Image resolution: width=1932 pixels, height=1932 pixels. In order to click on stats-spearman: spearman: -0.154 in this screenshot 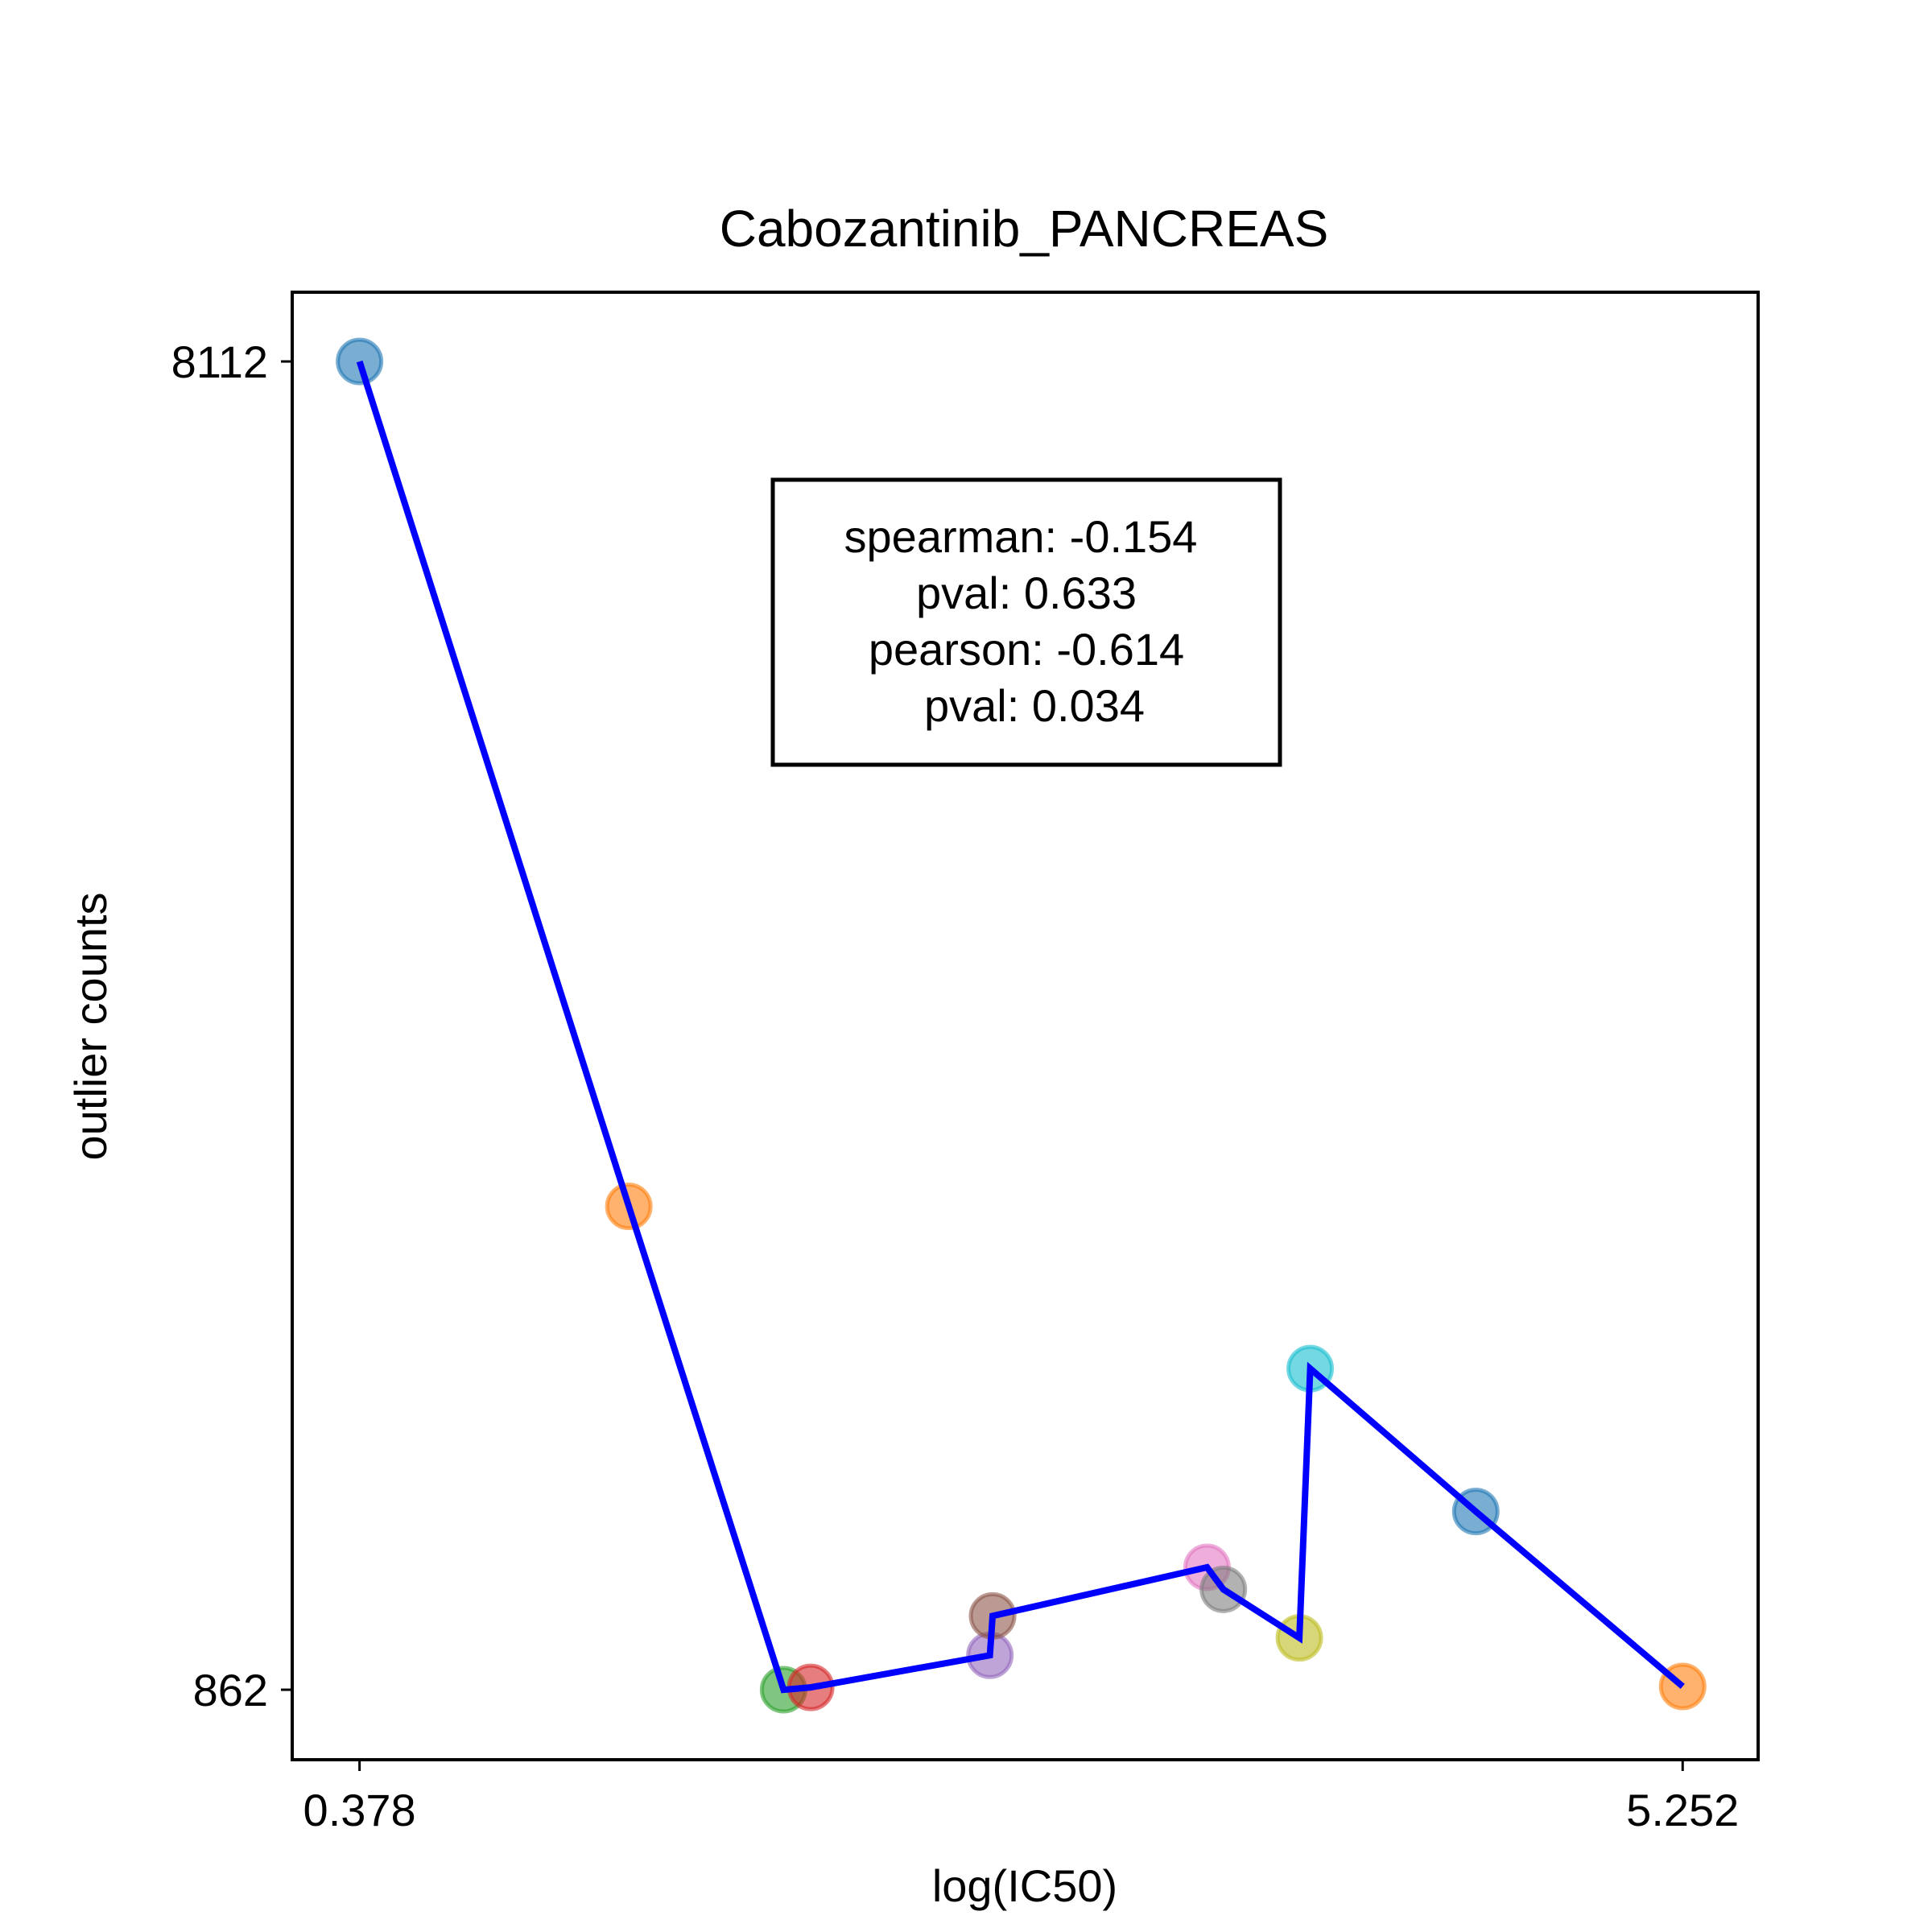, I will do `click(1021, 536)`.